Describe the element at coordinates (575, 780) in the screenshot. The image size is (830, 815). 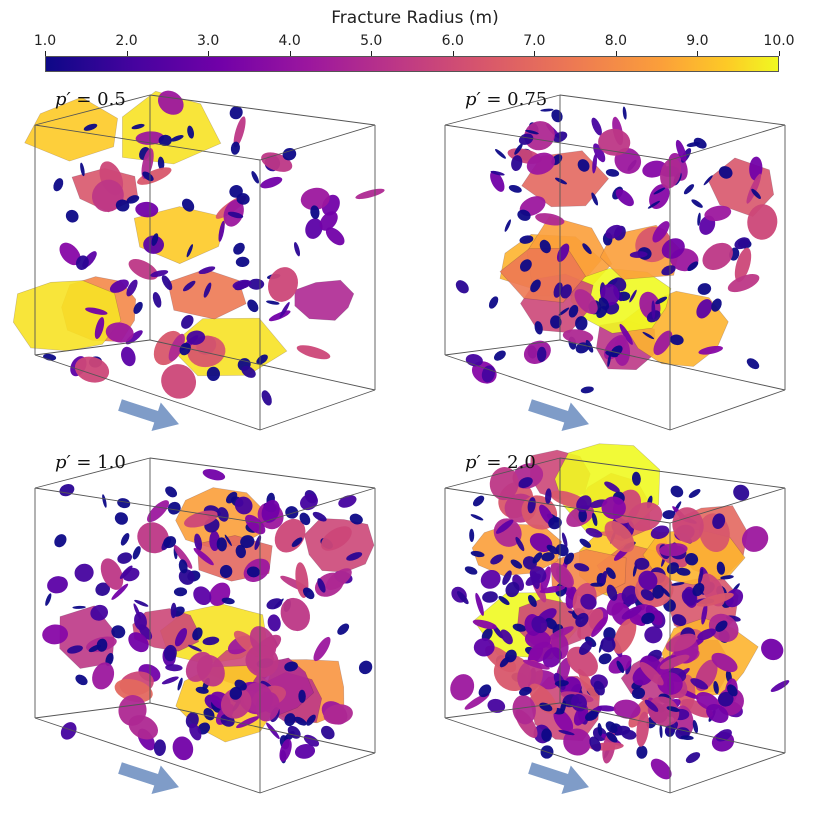
I see `flow-arrow-head` at that location.